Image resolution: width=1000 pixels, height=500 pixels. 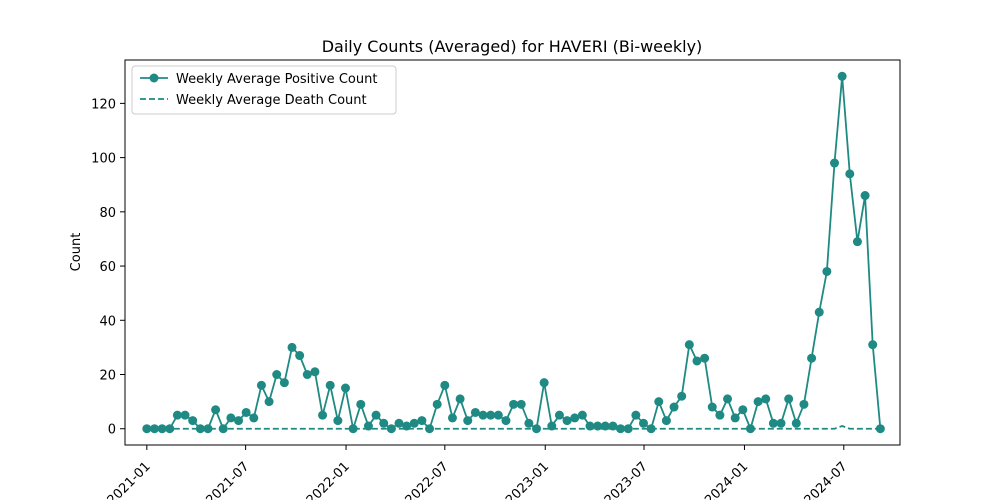 What do you see at coordinates (112, 430) in the screenshot?
I see `y-tick-label: 0` at bounding box center [112, 430].